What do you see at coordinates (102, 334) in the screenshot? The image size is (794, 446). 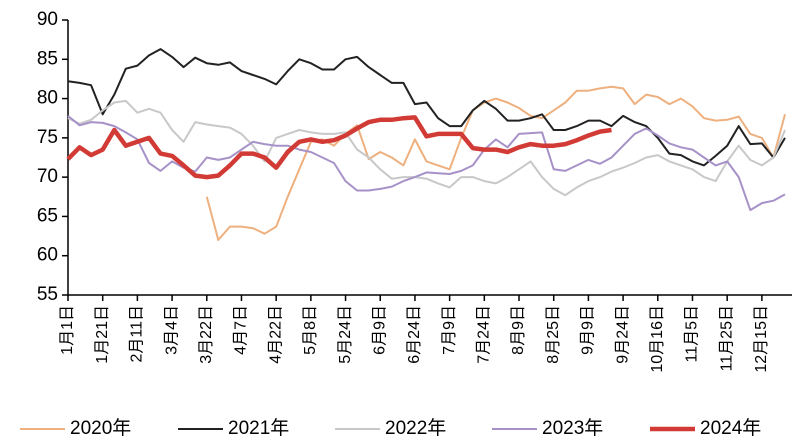 I see `x-tick-label: 1月21日` at bounding box center [102, 334].